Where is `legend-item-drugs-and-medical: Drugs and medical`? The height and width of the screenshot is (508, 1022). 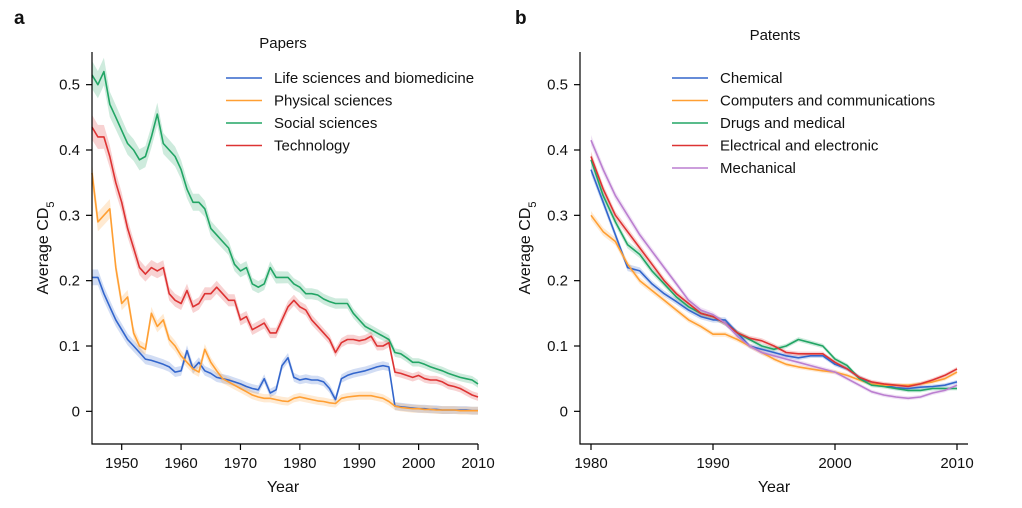
legend-item-drugs-and-medical: Drugs and medical is located at coordinates (758, 123).